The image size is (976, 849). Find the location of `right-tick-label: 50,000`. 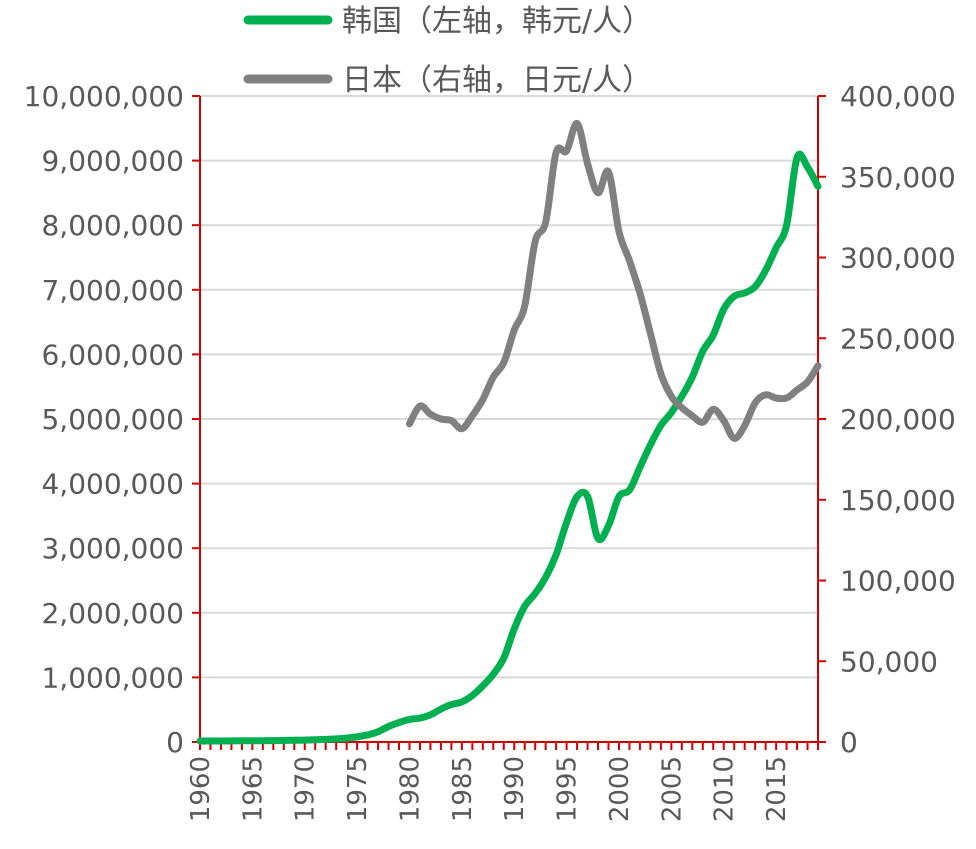

right-tick-label: 50,000 is located at coordinates (889, 661).